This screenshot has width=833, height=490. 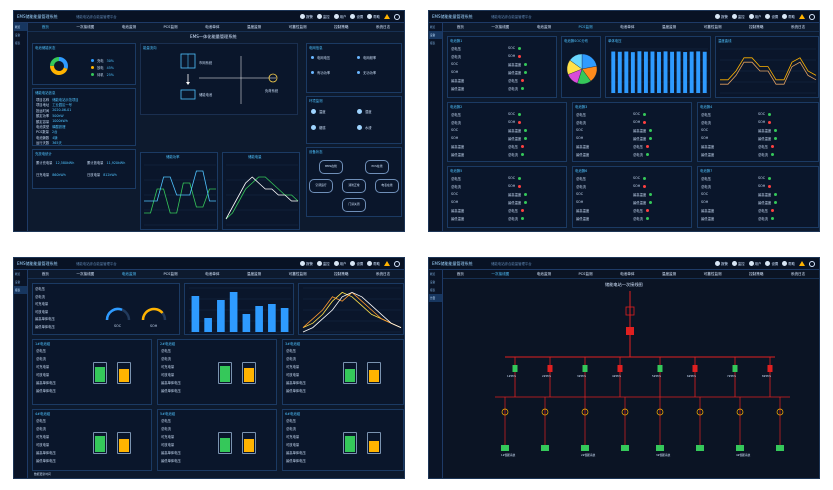 What do you see at coordinates (387, 186) in the screenshot?
I see `device-hex: 电表在线` at bounding box center [387, 186].